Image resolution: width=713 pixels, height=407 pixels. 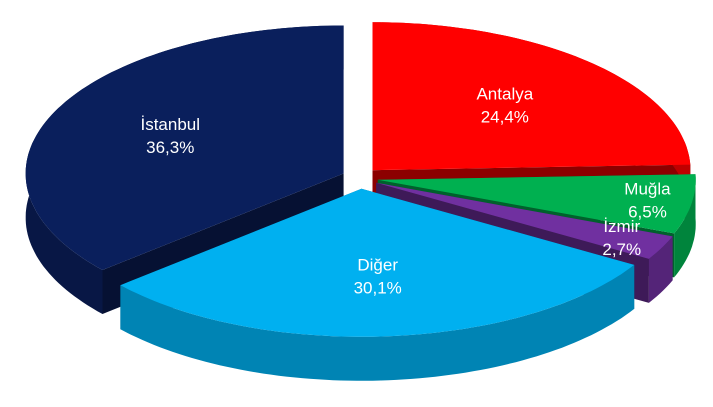 I want to click on slice-label: İzmir, so click(x=621, y=226).